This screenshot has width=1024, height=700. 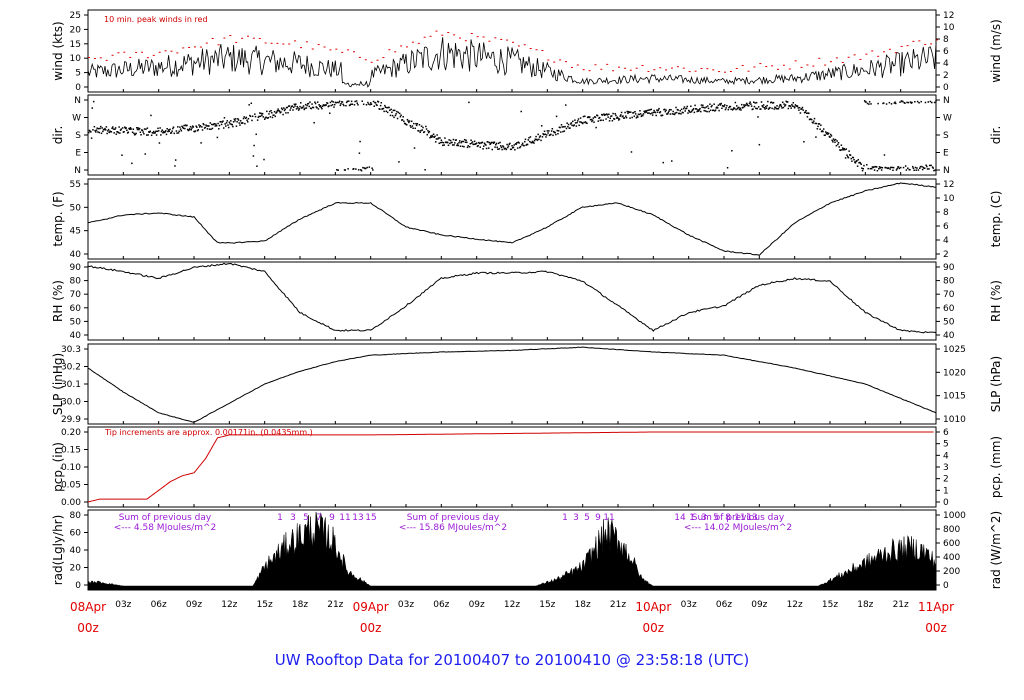 What do you see at coordinates (265, 605) in the screenshot?
I see `x-tick-label: 15z` at bounding box center [265, 605].